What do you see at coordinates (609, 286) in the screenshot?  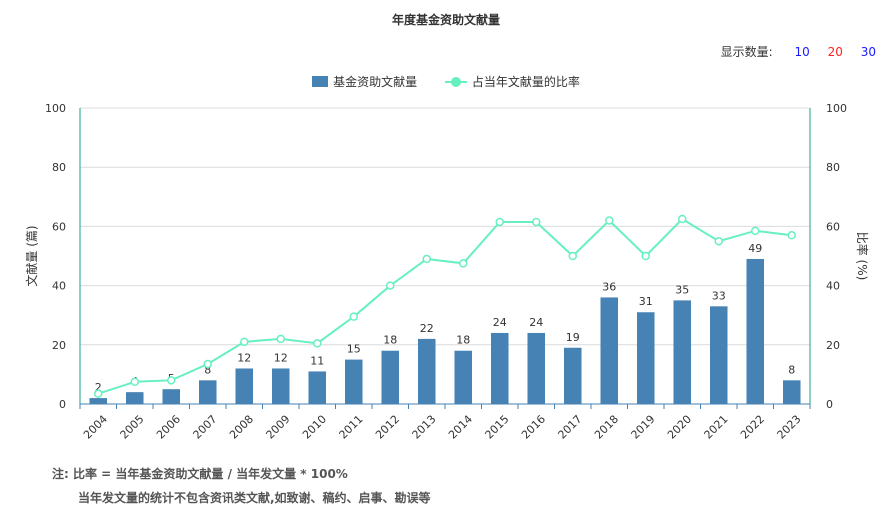 I see `bar-value-label: 36` at bounding box center [609, 286].